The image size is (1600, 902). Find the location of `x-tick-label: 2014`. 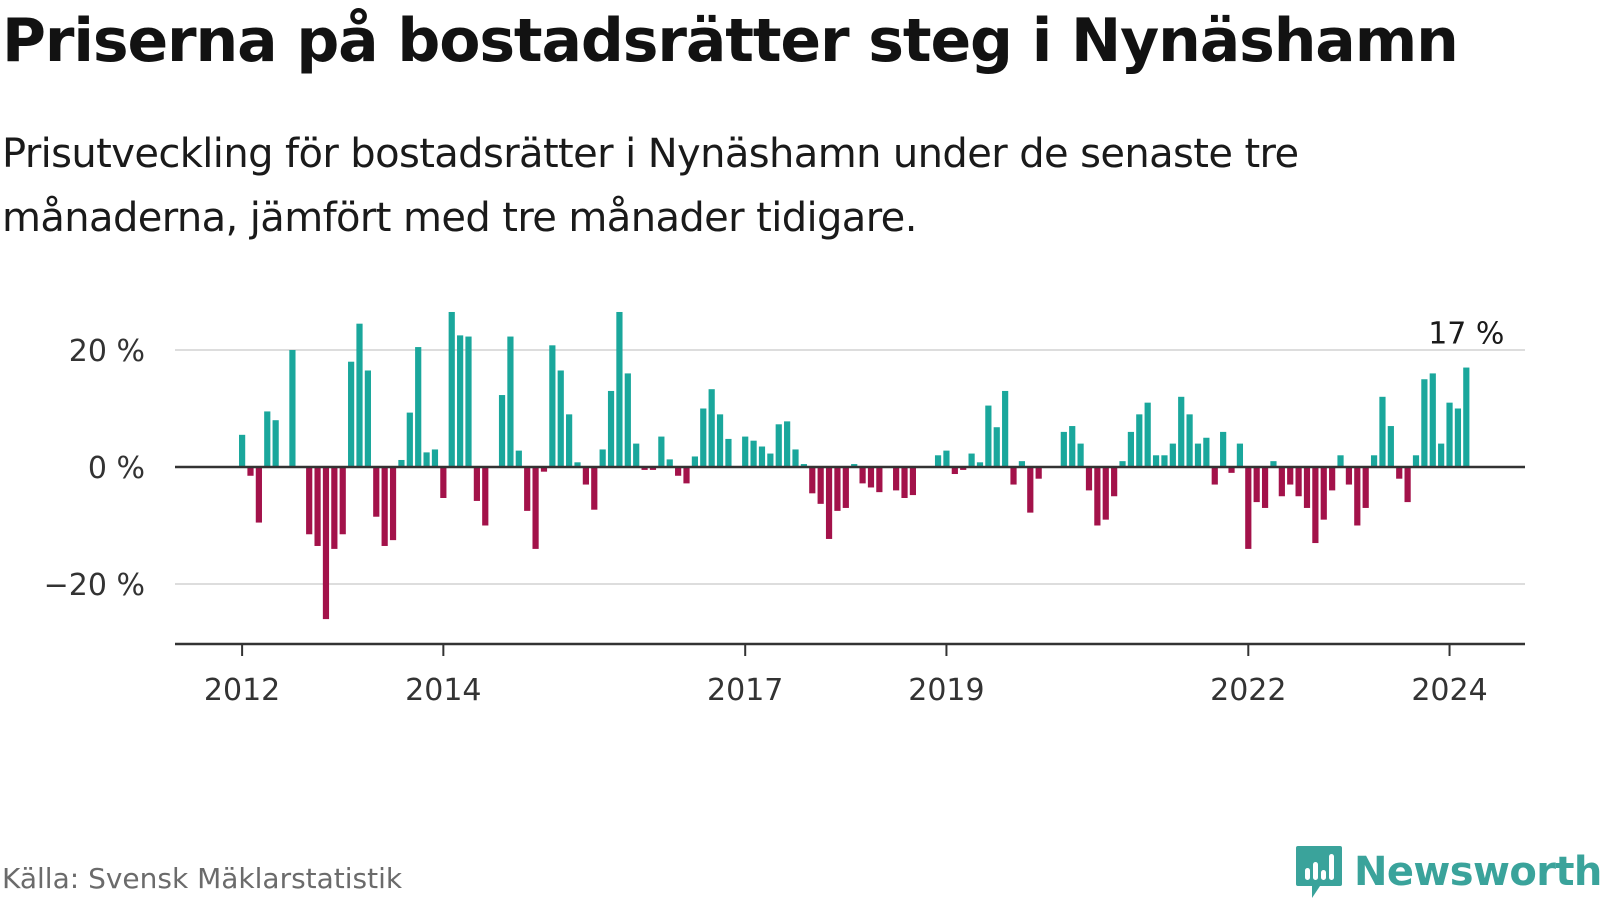

x-tick-label: 2014 is located at coordinates (443, 690).